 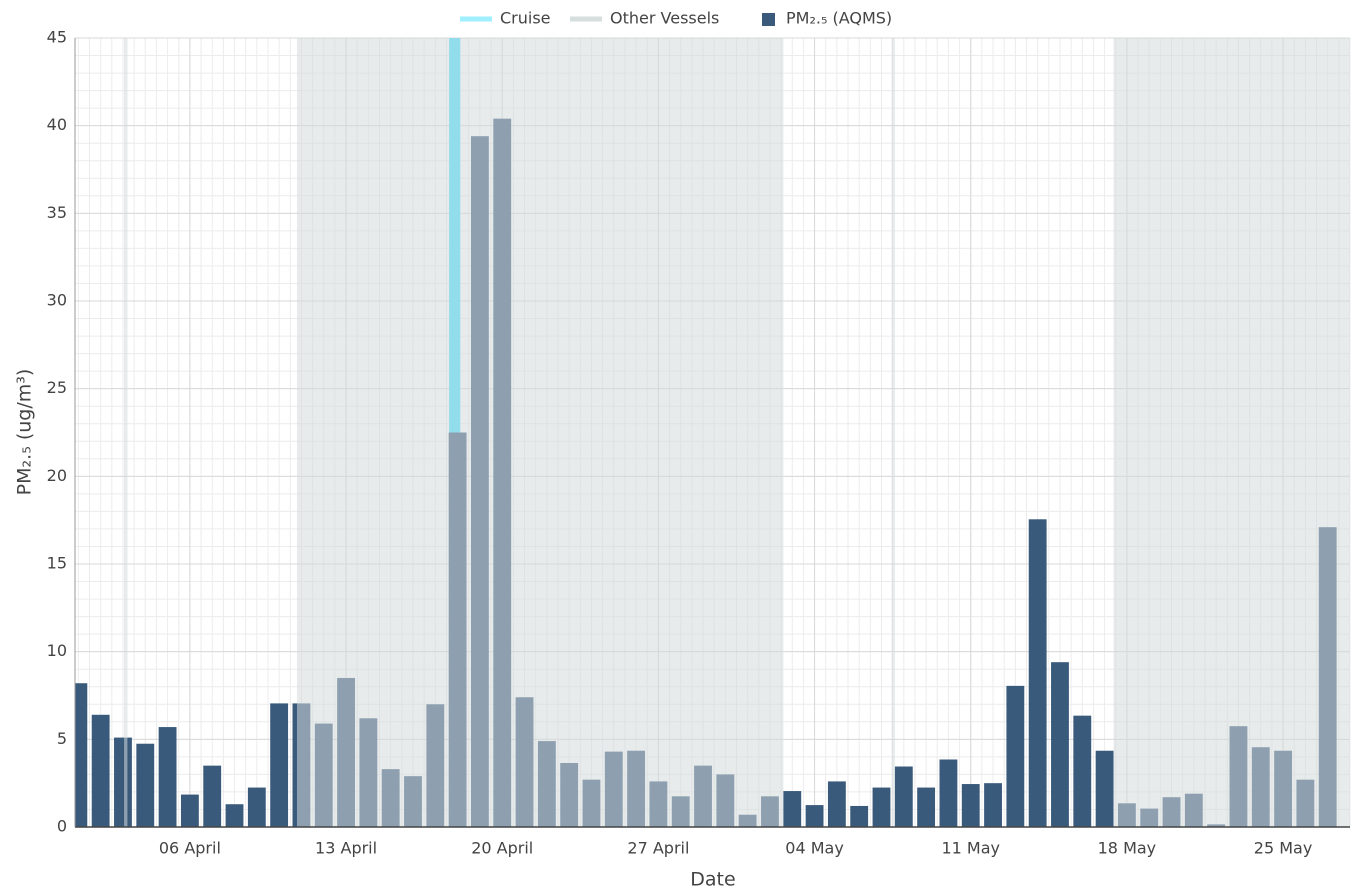 What do you see at coordinates (658, 848) in the screenshot?
I see `x-tick-label: 27 April` at bounding box center [658, 848].